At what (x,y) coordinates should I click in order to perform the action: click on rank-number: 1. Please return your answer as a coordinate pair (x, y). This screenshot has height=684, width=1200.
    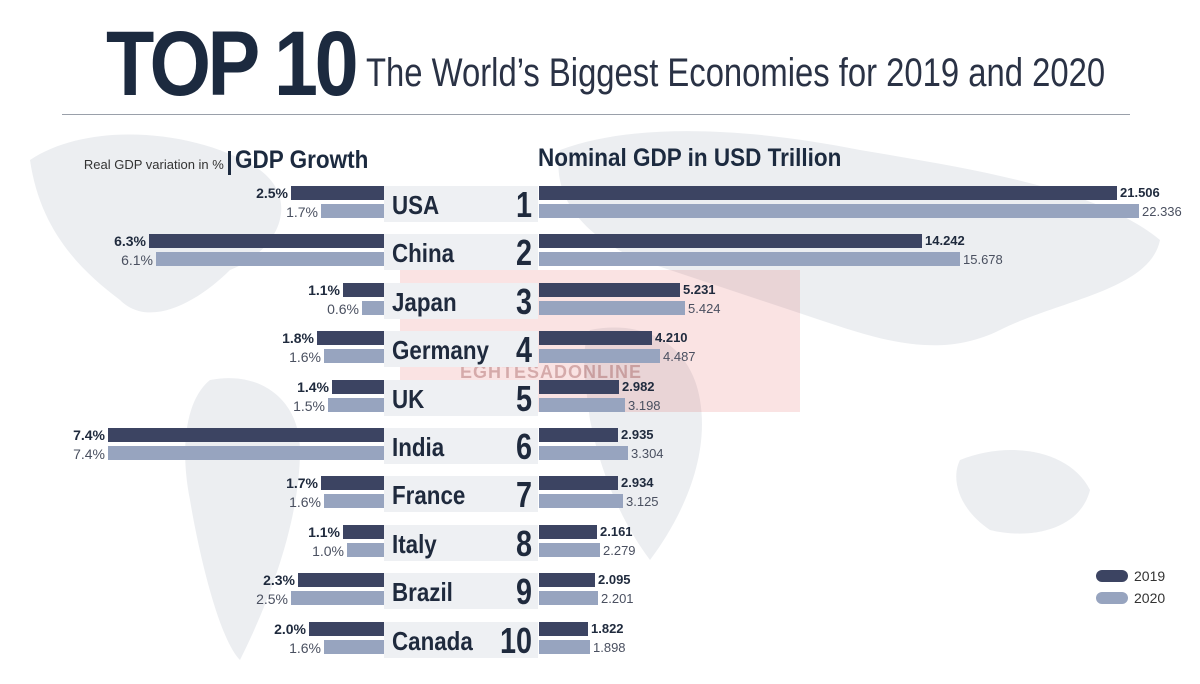
    Looking at the image, I should click on (523, 204).